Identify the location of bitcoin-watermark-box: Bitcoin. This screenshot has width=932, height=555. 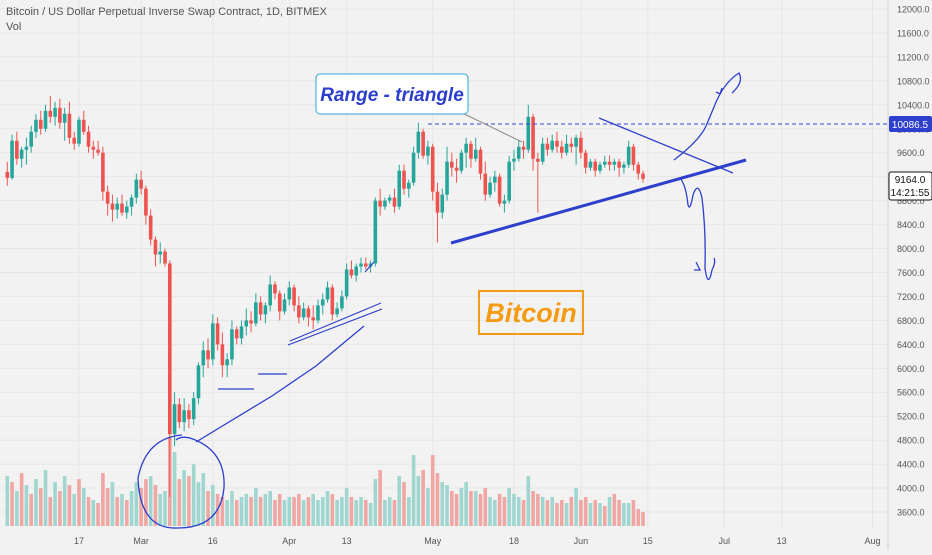
(531, 312).